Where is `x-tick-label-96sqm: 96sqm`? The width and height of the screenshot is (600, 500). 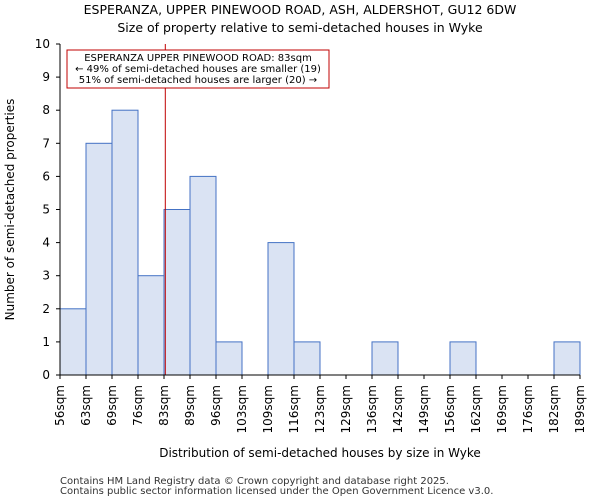 x-tick-label-96sqm: 96sqm is located at coordinates (216, 405).